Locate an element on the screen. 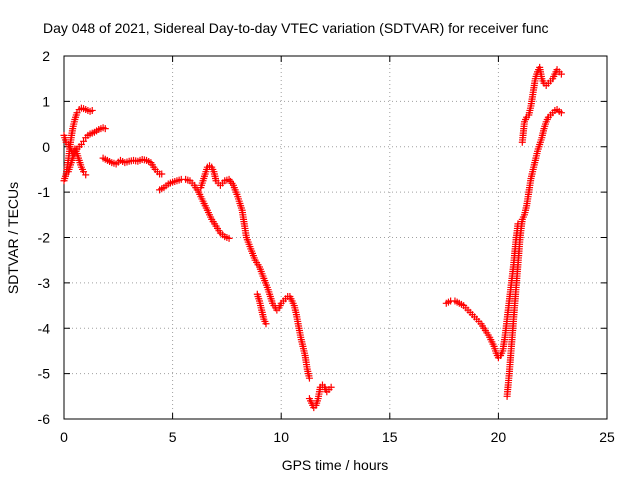 This screenshot has width=640, height=480. x-tick-label: 20 is located at coordinates (499, 437).